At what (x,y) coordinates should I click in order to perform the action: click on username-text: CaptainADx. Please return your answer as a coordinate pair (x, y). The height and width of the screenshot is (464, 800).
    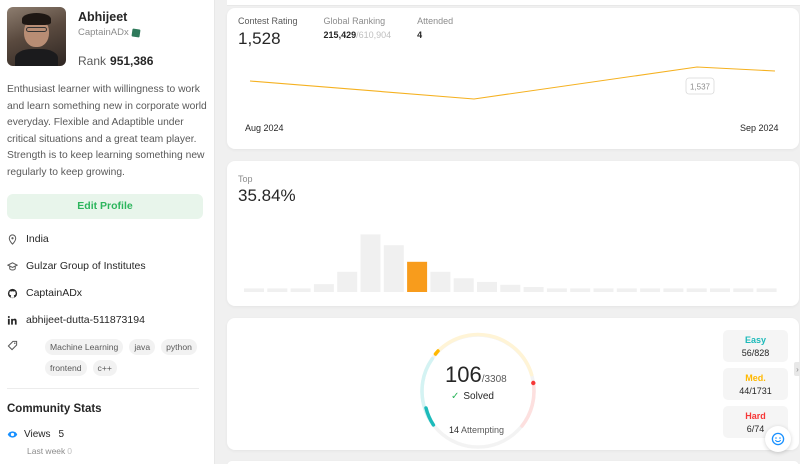
    Looking at the image, I should click on (103, 32).